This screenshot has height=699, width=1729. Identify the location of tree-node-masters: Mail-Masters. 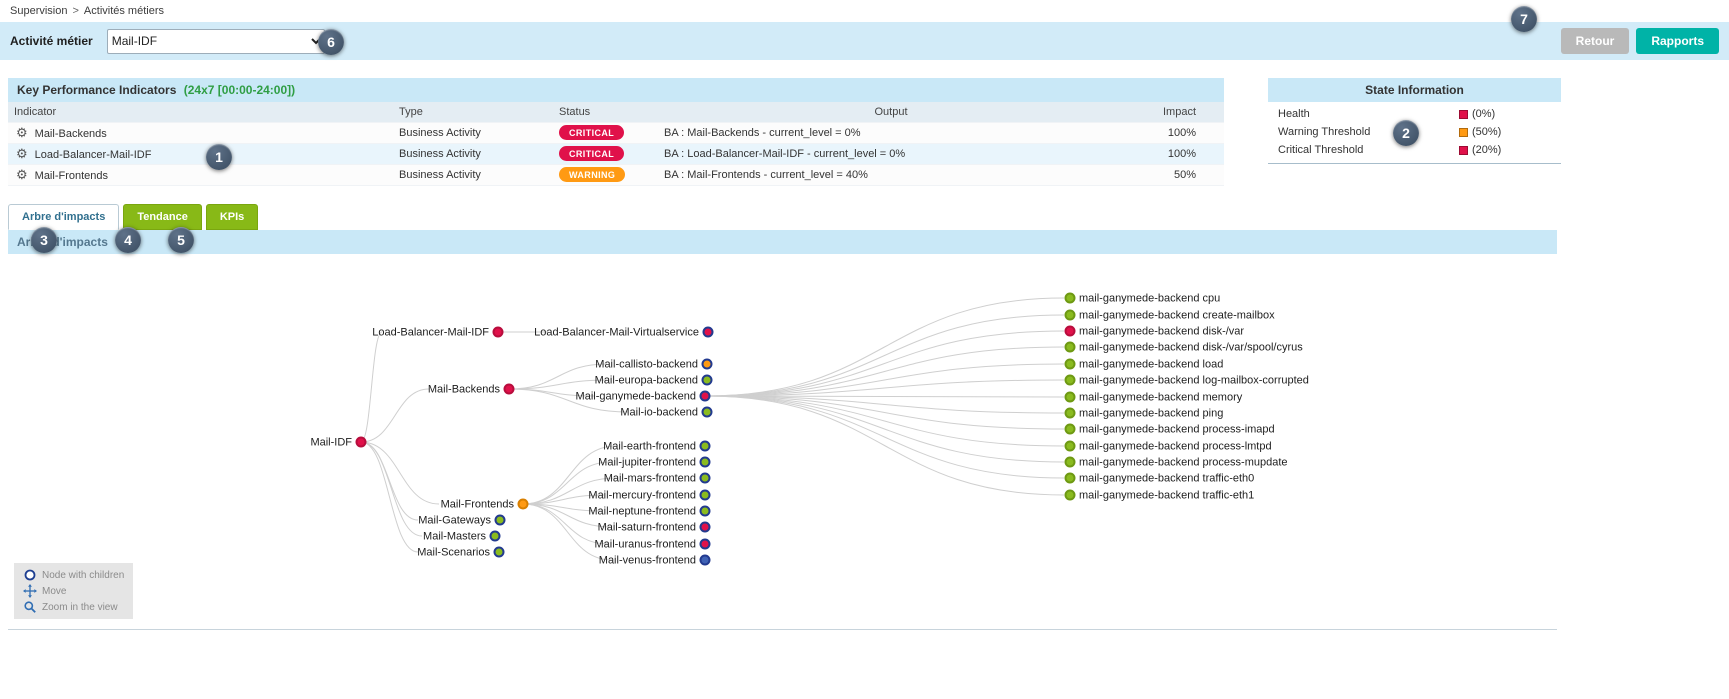
(462, 536).